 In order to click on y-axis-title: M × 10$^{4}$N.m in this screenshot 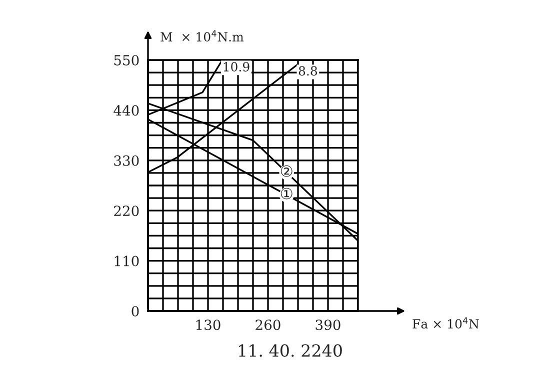, I will do `click(202, 36)`.